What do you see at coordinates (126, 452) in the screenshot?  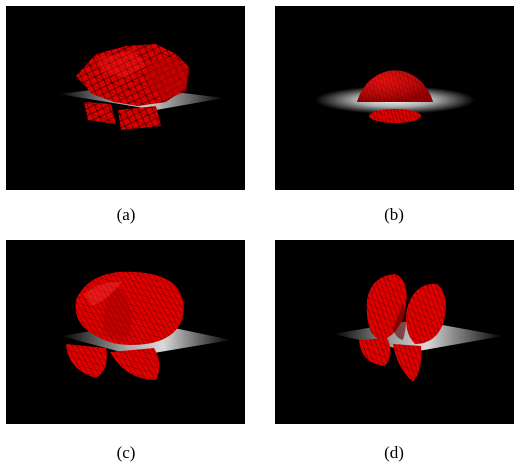 I see `caption-c: (c)` at bounding box center [126, 452].